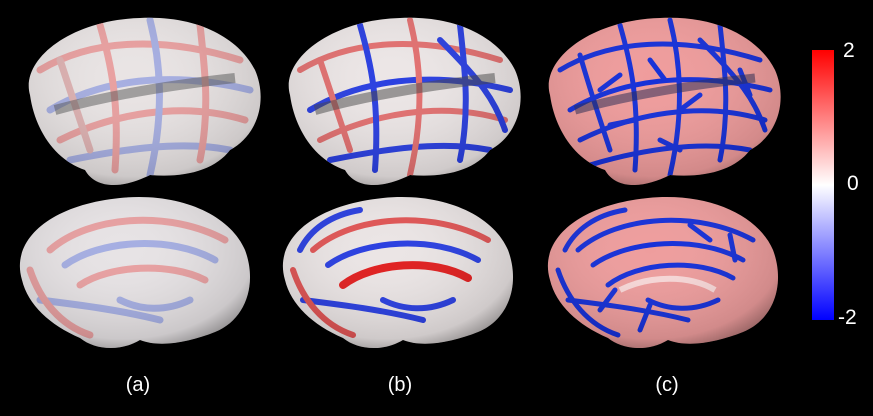  I want to click on panel-a-lateral-brain, so click(144, 101).